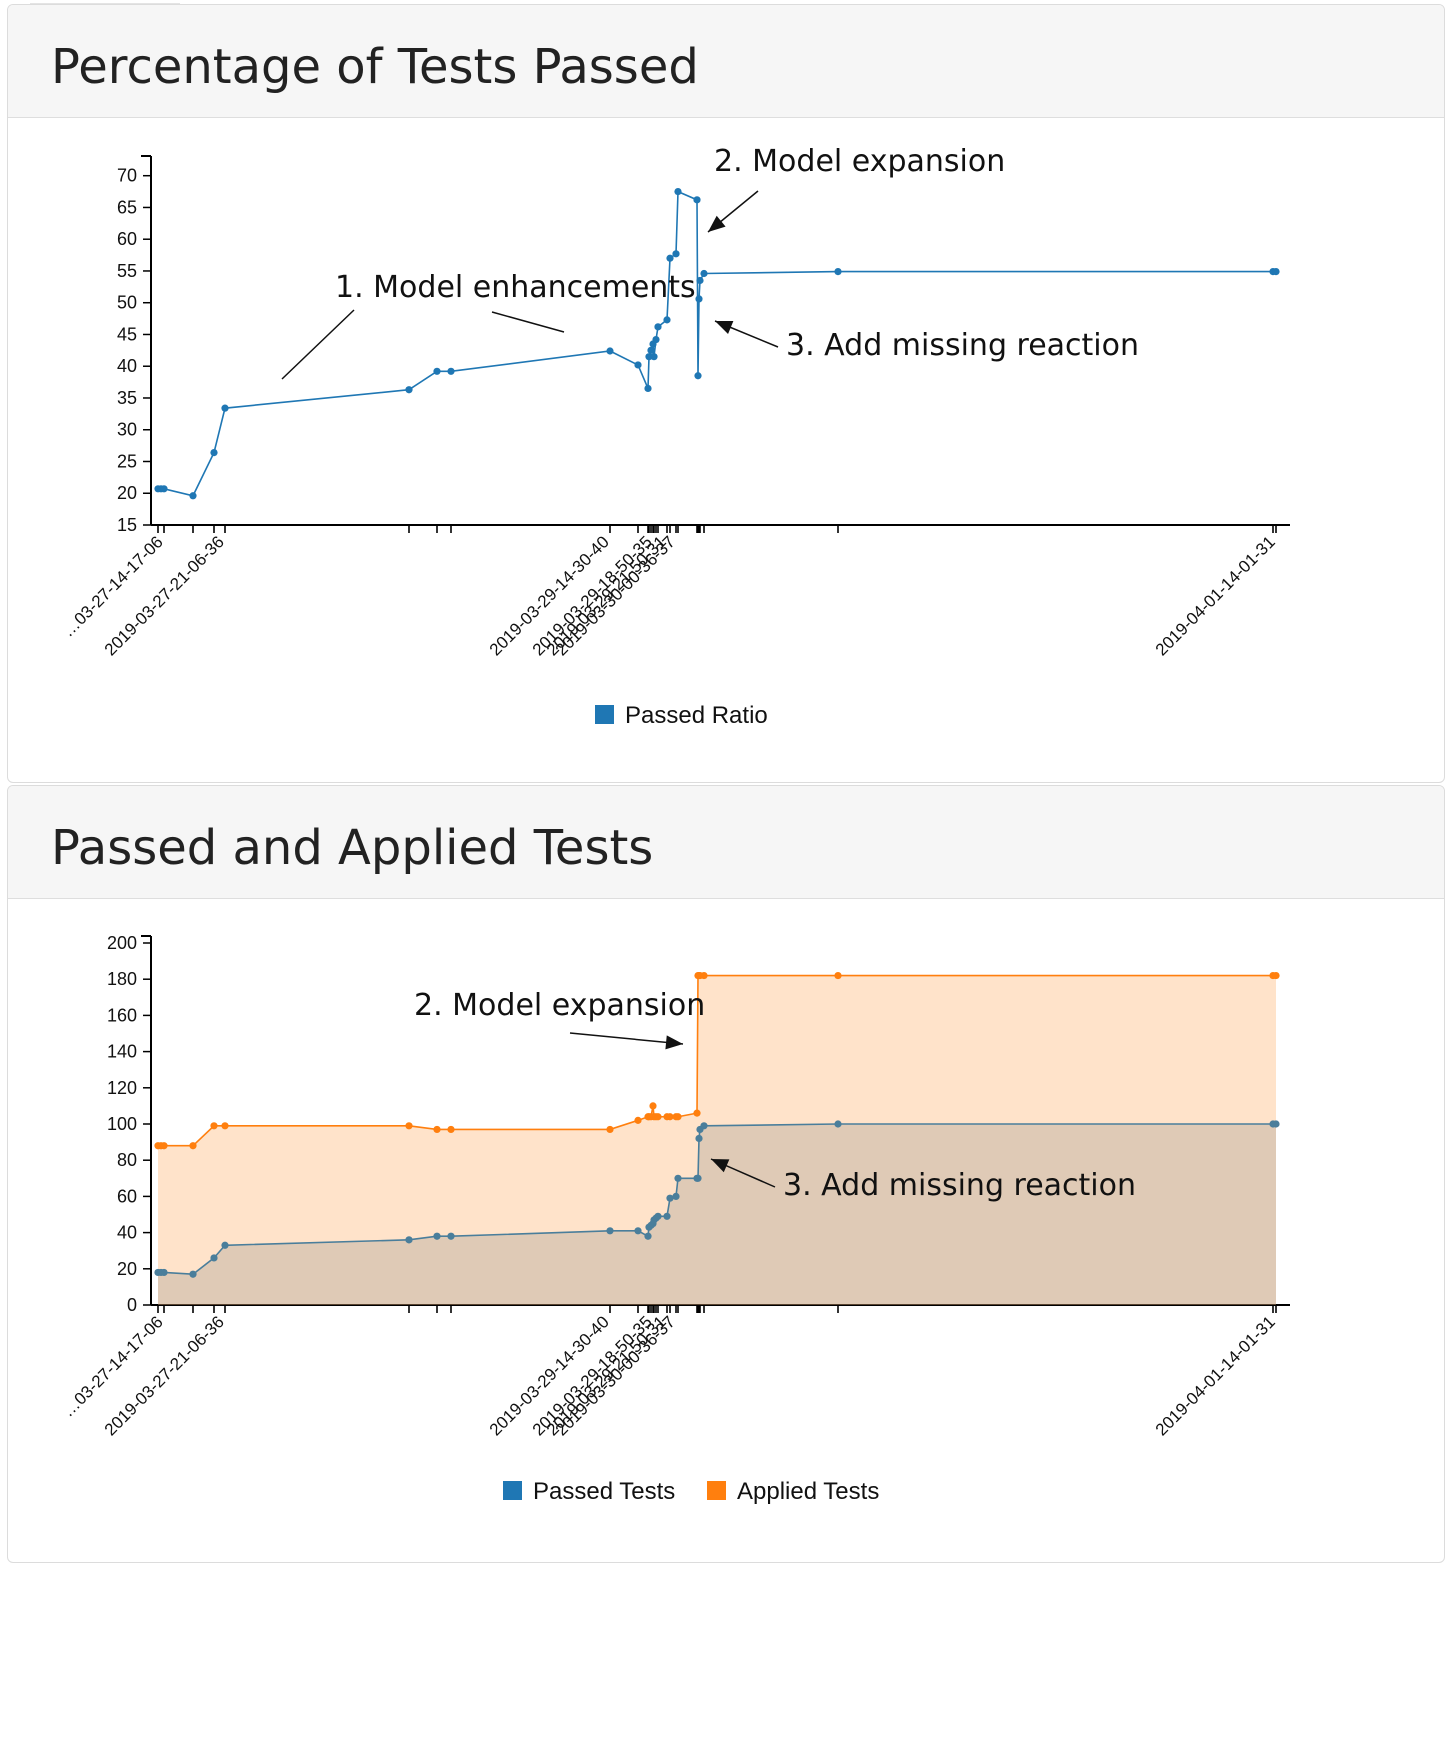  I want to click on y-tick-label: 160, so click(122, 1015).